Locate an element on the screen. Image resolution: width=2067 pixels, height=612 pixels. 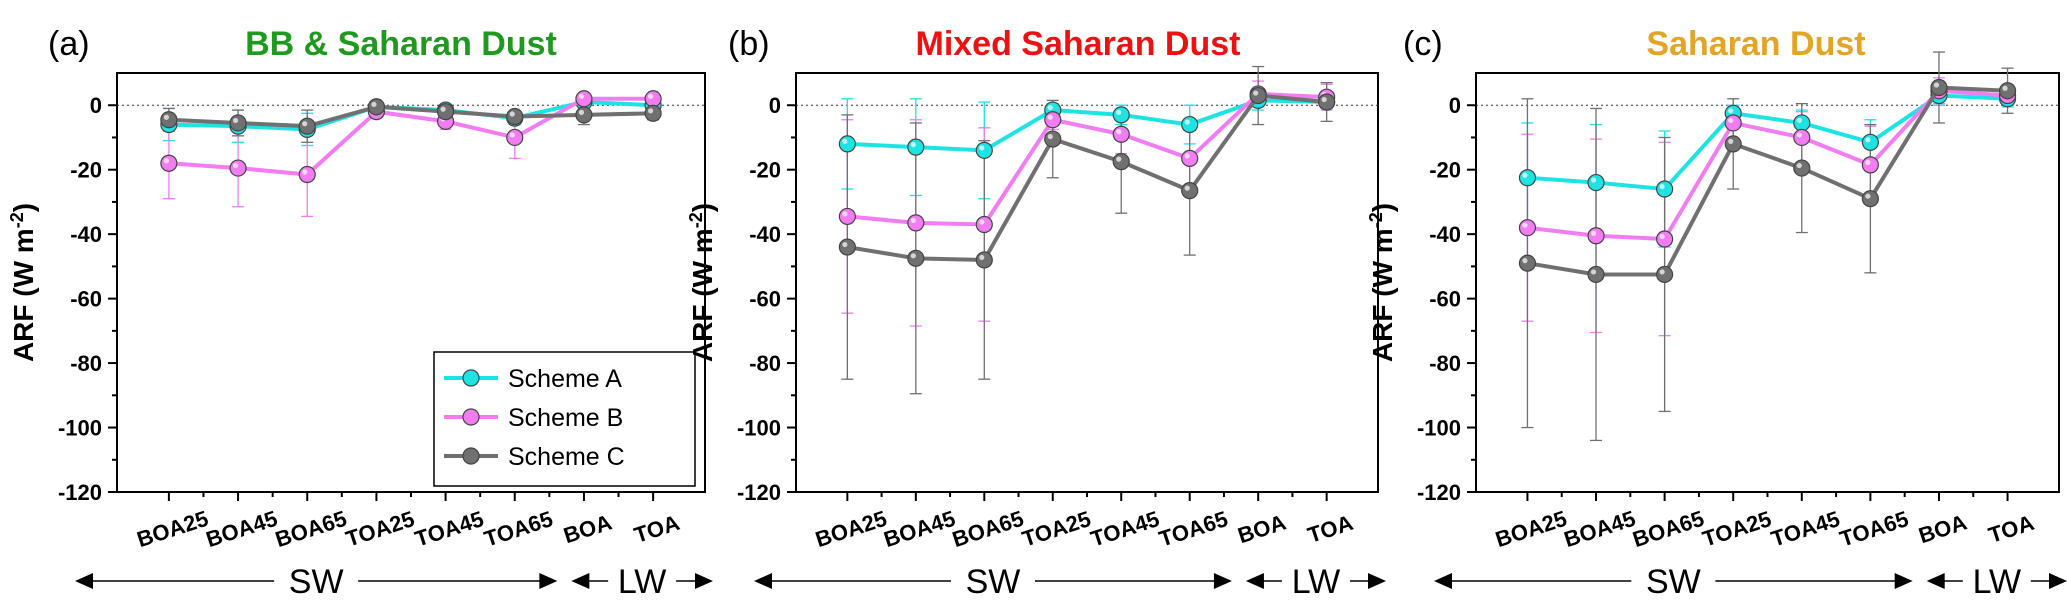
x-tick-label: BOA45 is located at coordinates (1599, 529).